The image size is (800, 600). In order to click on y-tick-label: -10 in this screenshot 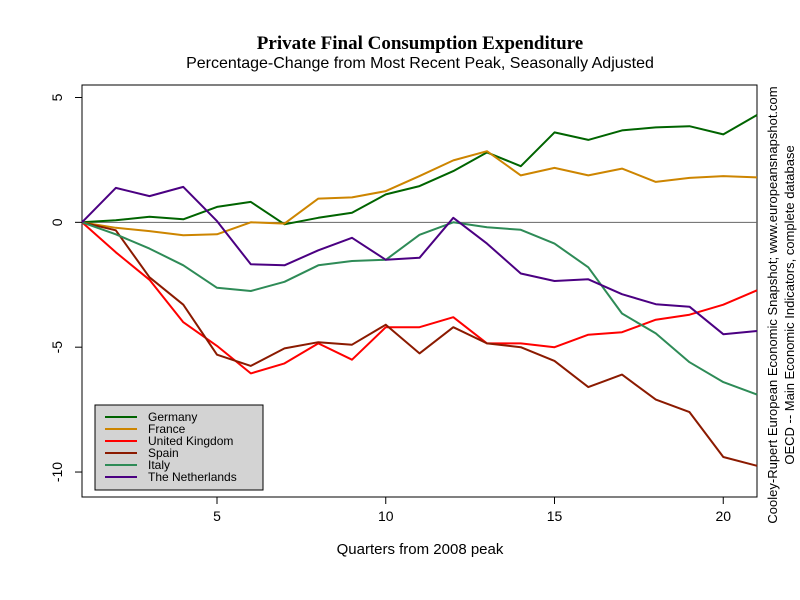, I will do `click(57, 472)`.